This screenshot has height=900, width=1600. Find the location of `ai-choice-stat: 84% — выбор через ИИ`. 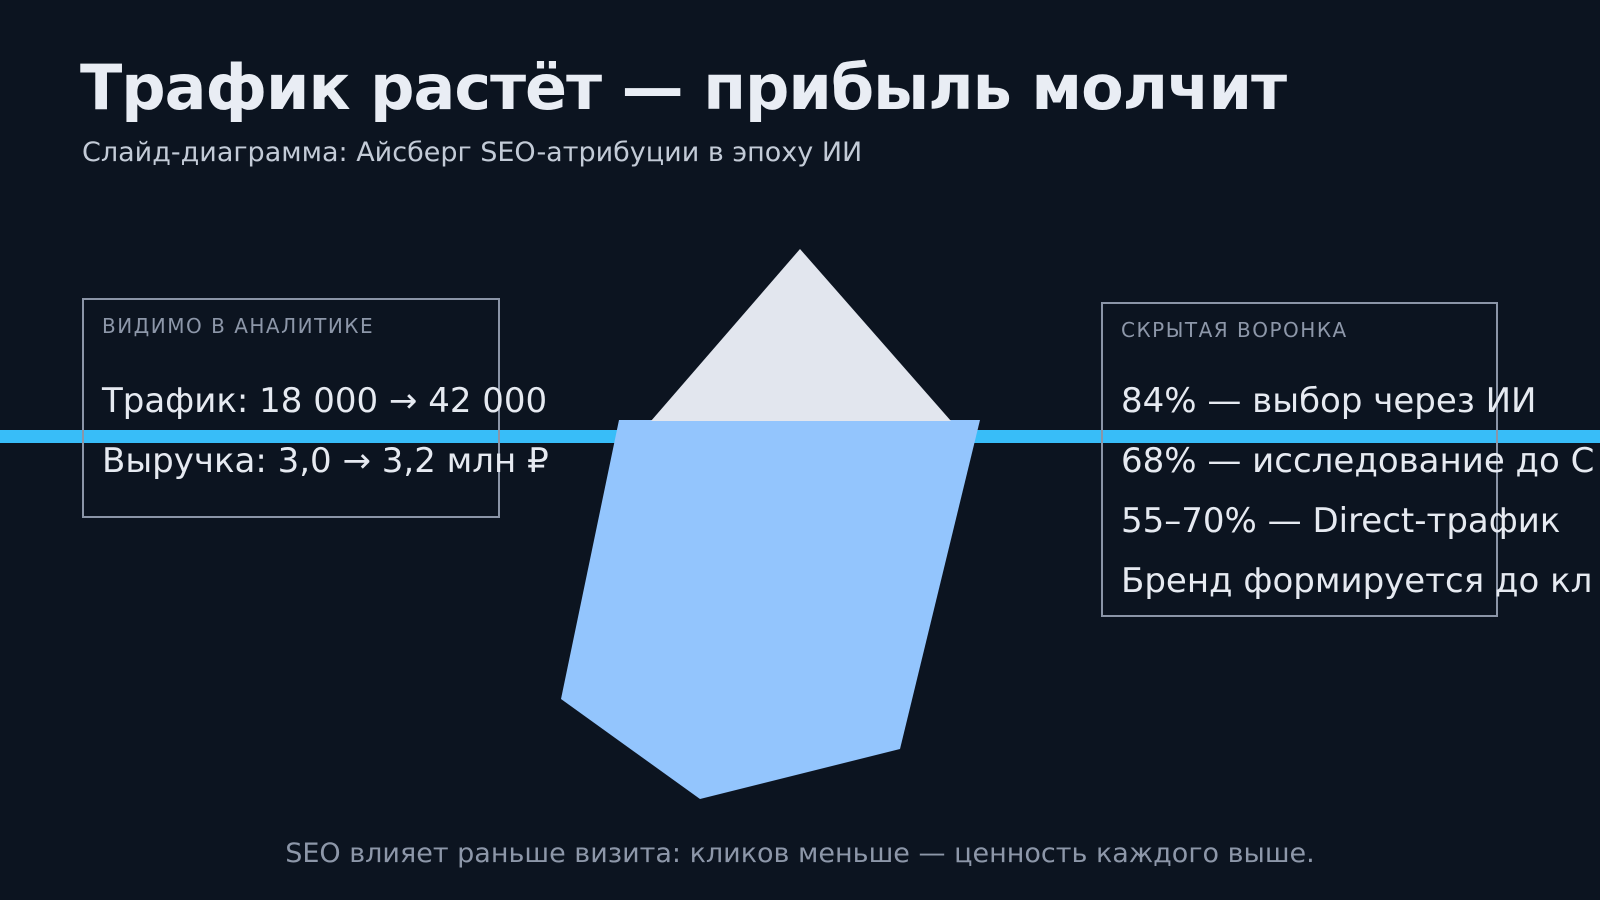

ai-choice-stat: 84% — выбор через ИИ is located at coordinates (1329, 401).